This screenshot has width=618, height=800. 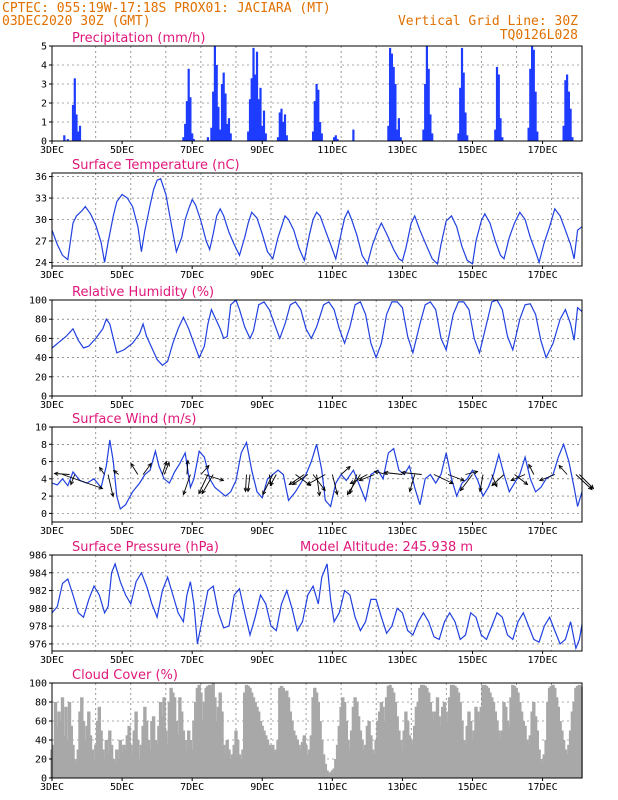 What do you see at coordinates (52, 660) in the screenshot?
I see `pressure-xtick-label: 3DEC` at bounding box center [52, 660].